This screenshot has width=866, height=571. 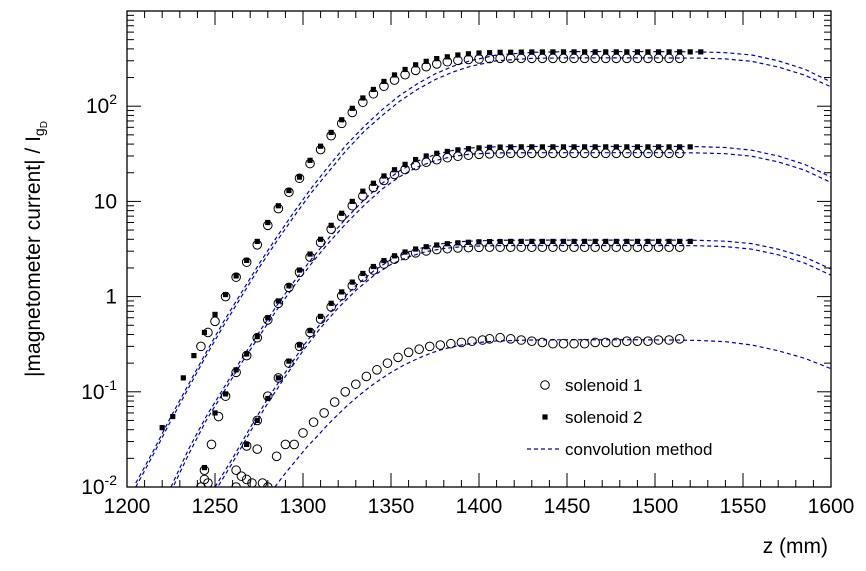 I want to click on y-axis-title: |magnetometer current| / IgD, so click(x=36, y=249).